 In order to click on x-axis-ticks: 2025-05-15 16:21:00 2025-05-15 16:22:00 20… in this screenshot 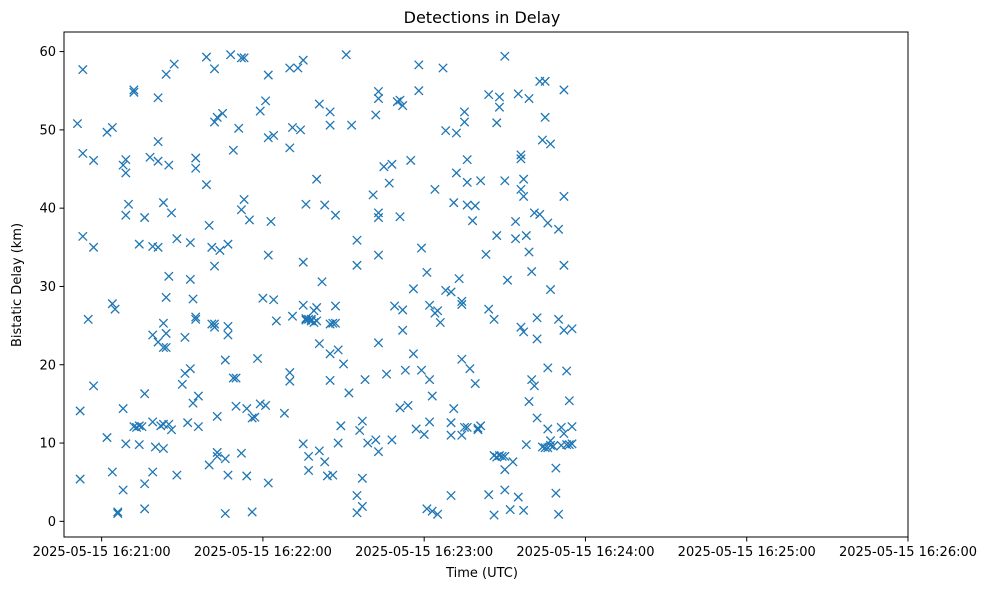, I will do `click(505, 548)`.